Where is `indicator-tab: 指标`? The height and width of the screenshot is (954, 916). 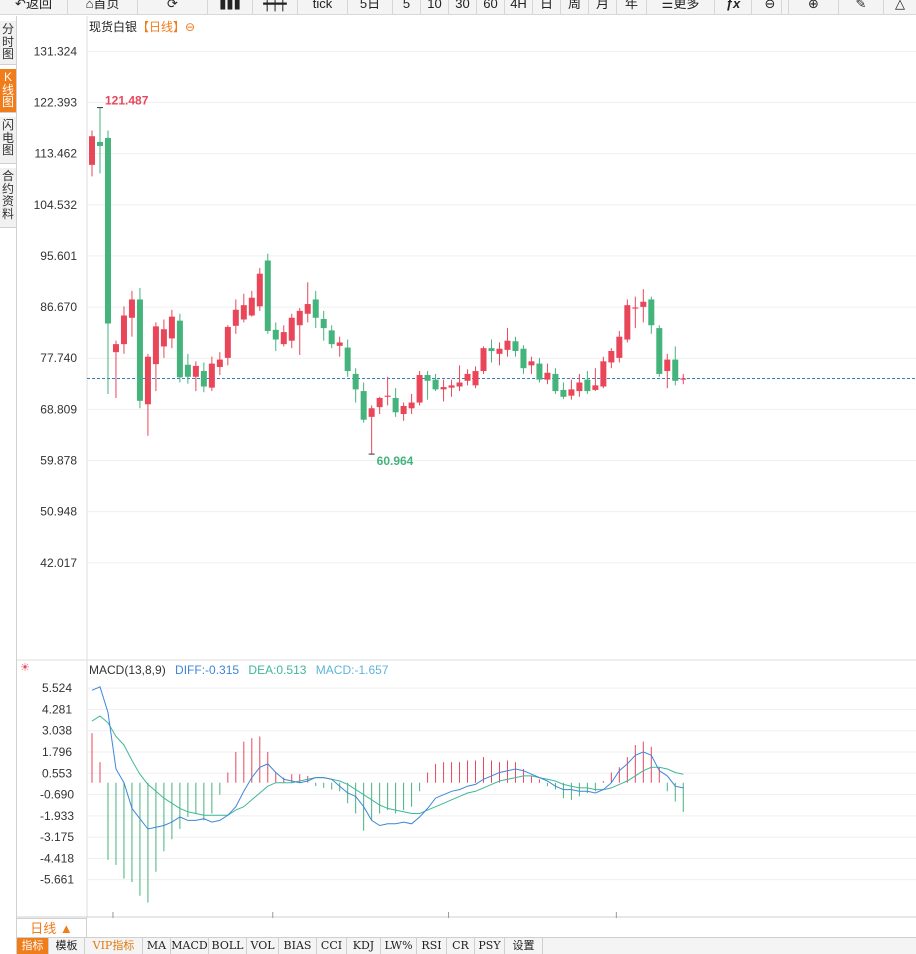
indicator-tab: 指标 is located at coordinates (33, 946).